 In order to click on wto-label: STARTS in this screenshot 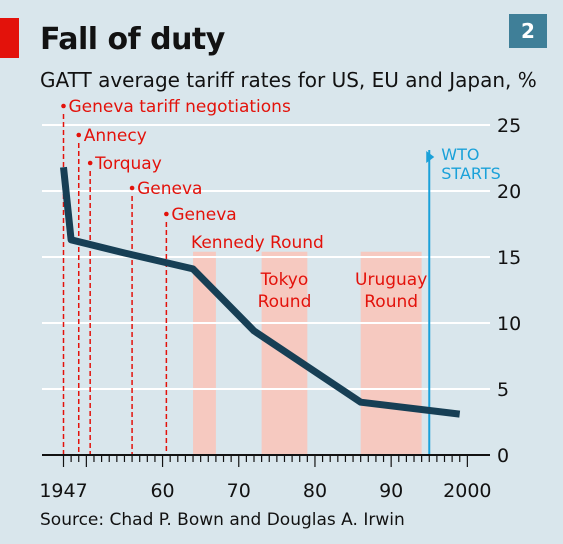, I will do `click(471, 173)`.